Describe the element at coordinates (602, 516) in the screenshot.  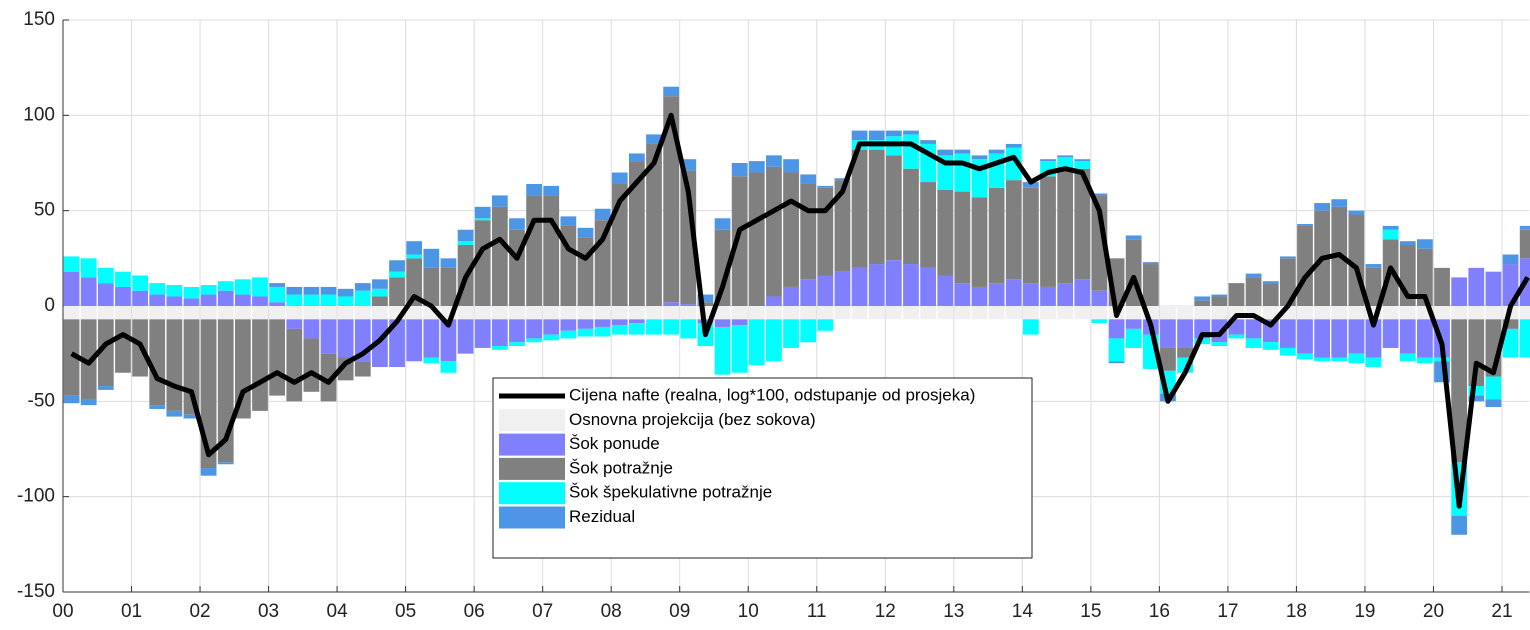
I see `legend-label: Rezidual` at that location.